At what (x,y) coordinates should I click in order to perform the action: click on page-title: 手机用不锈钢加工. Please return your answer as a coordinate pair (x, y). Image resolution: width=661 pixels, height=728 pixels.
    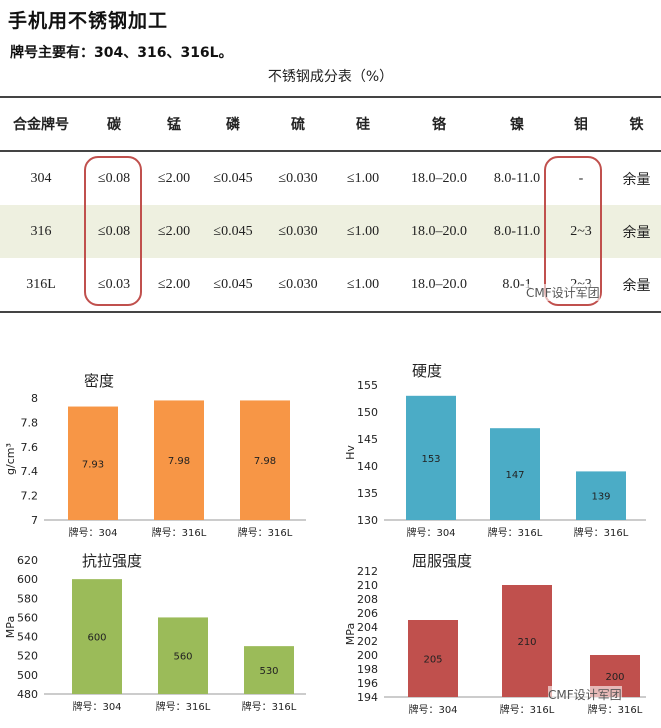
    Looking at the image, I should click on (88, 21).